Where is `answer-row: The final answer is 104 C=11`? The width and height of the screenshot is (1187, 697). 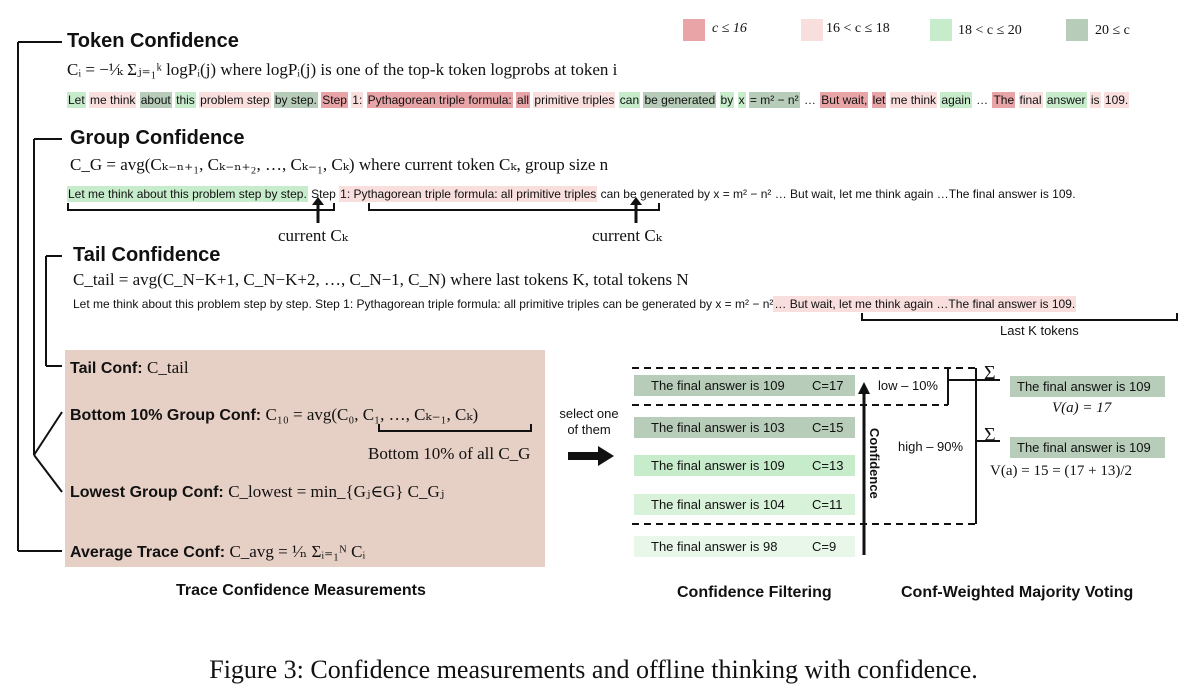 answer-row: The final answer is 104 C=11 is located at coordinates (744, 504).